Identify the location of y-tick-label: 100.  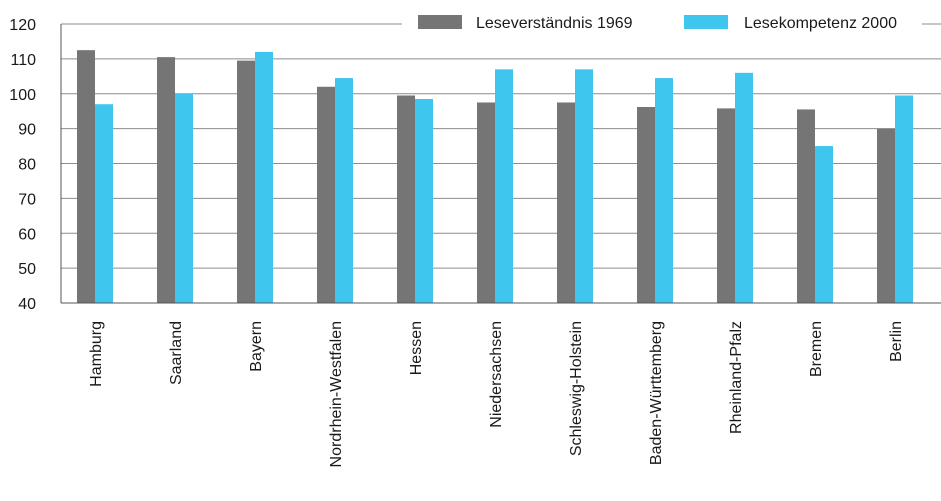
(22, 95).